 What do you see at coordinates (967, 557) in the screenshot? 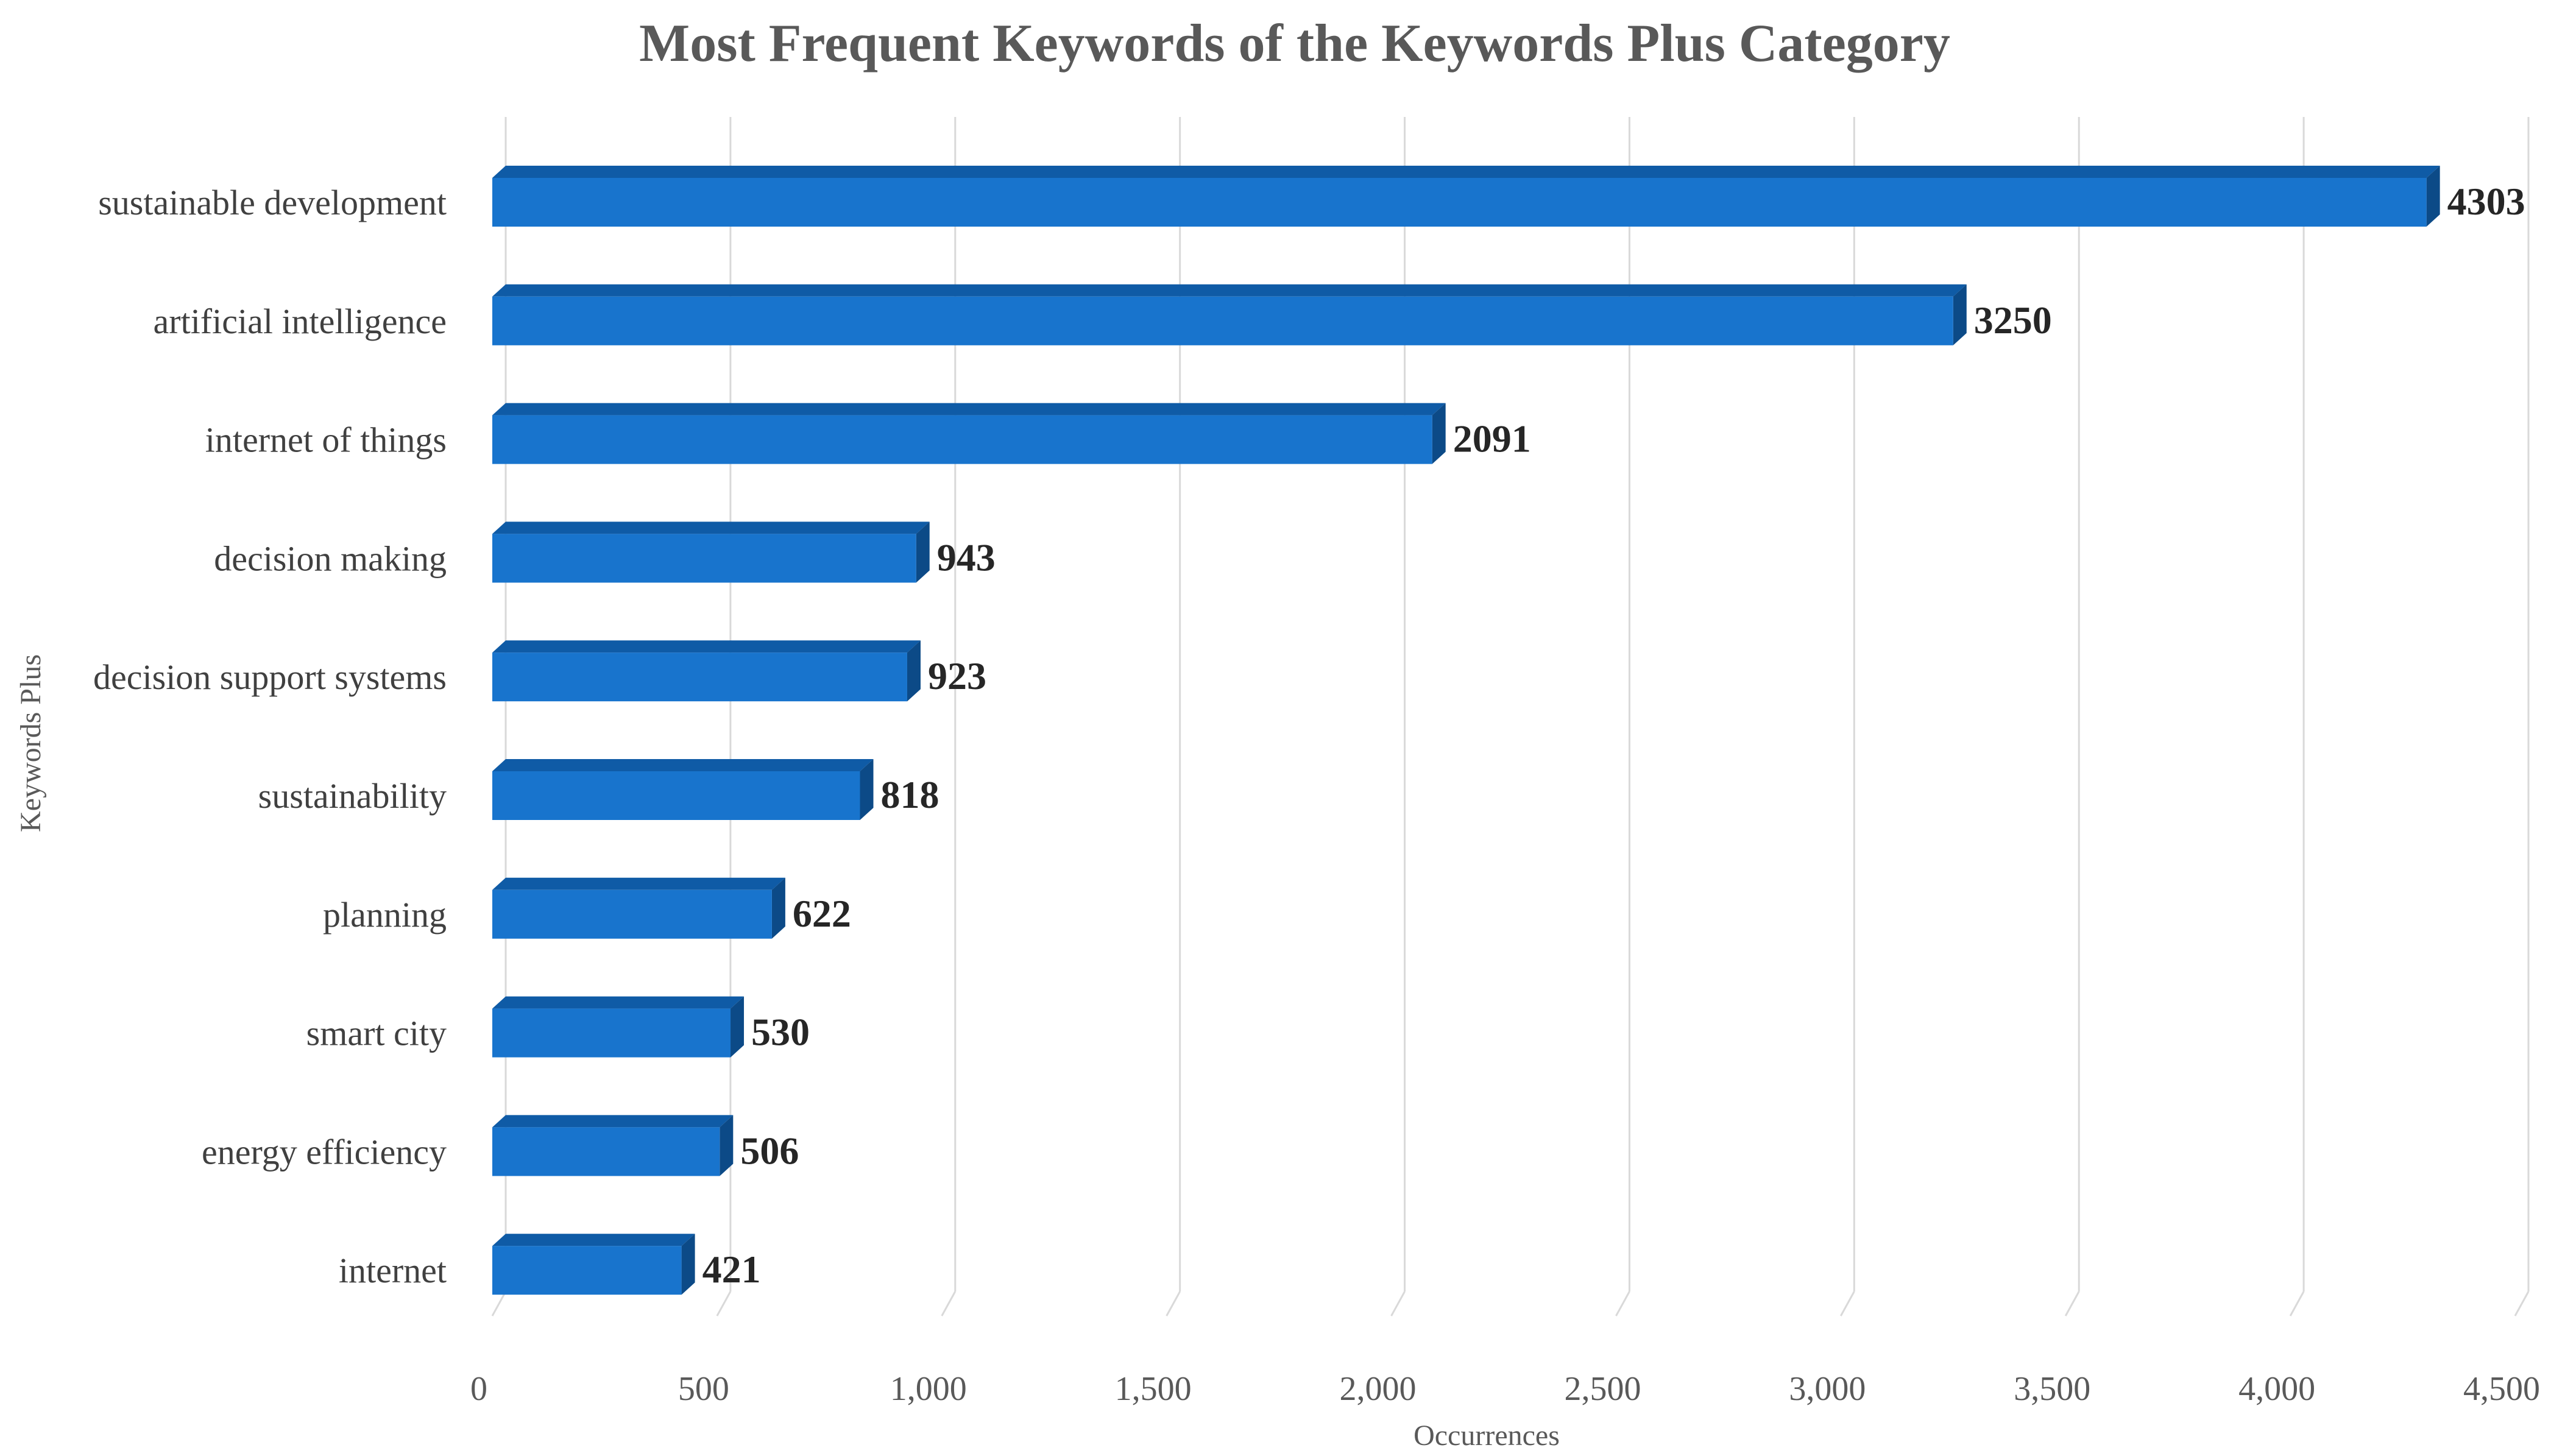
I see `data-label: 943` at bounding box center [967, 557].